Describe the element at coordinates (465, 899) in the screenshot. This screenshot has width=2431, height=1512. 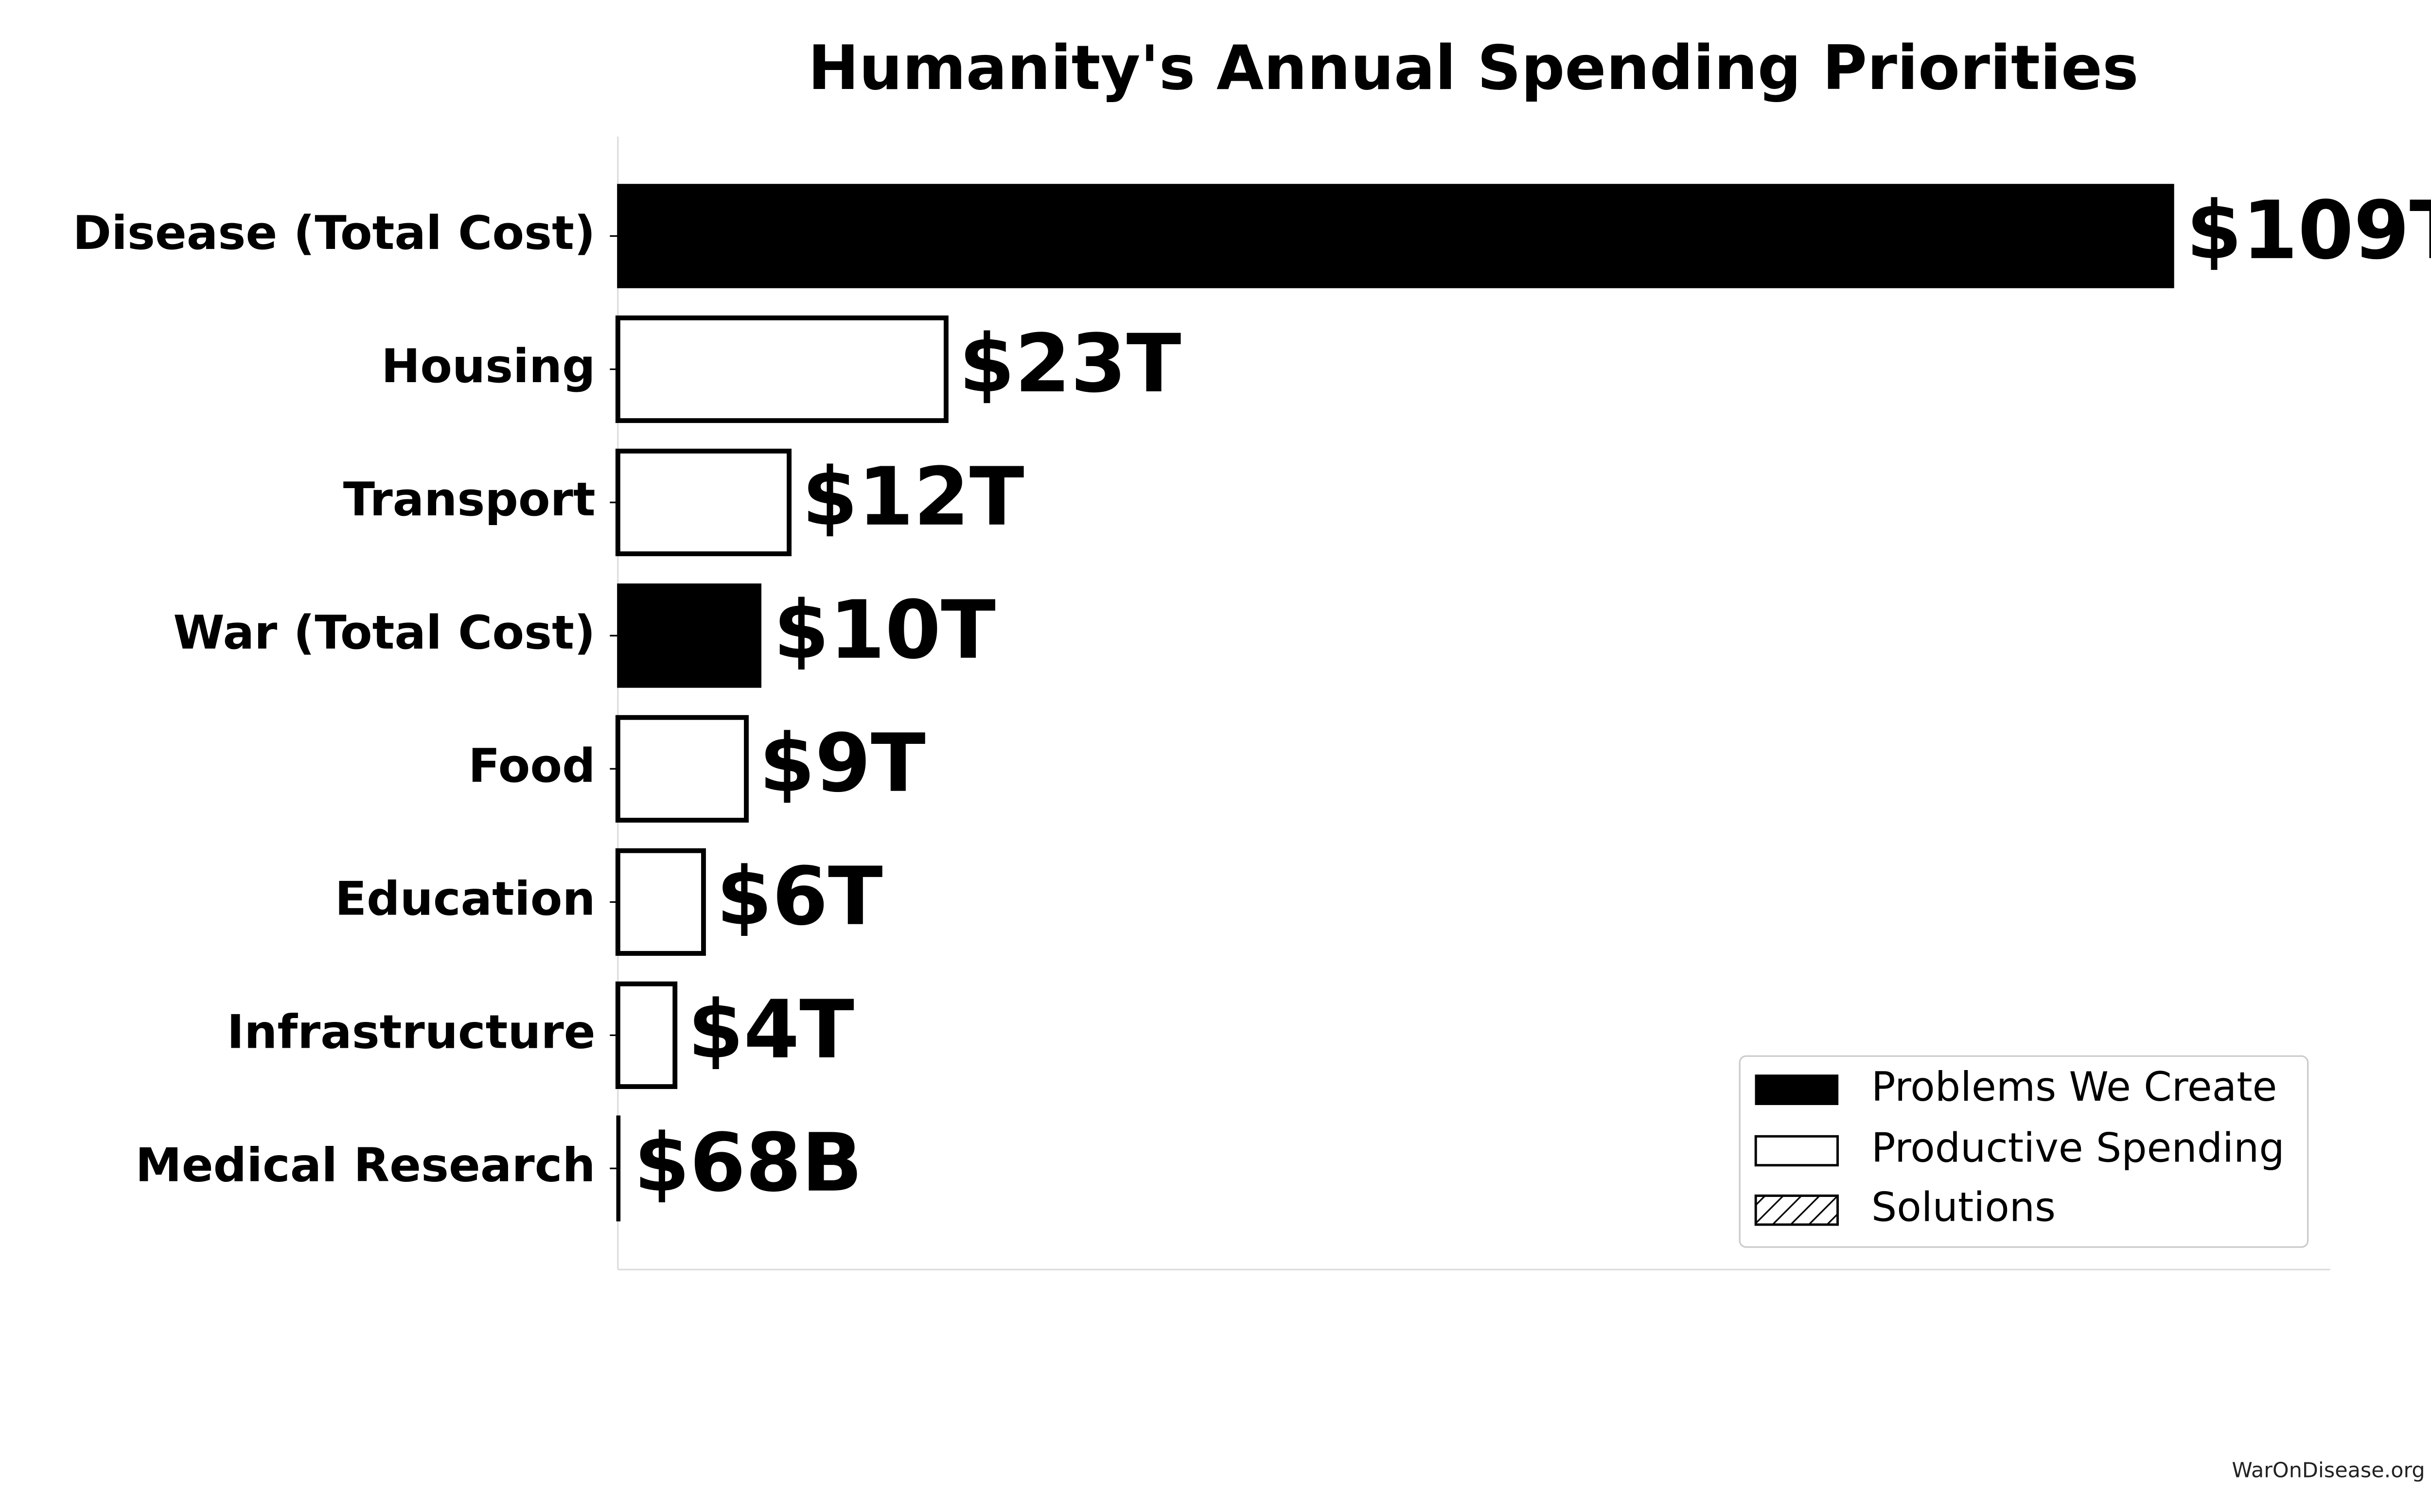
I see `y-tick-label: Education` at that location.